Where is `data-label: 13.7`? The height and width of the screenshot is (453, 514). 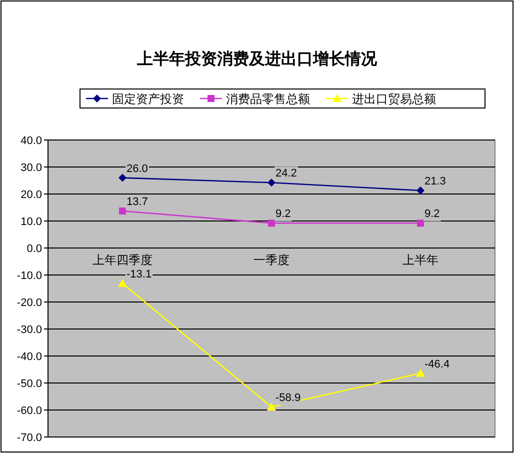
data-label: 13.7 is located at coordinates (137, 202).